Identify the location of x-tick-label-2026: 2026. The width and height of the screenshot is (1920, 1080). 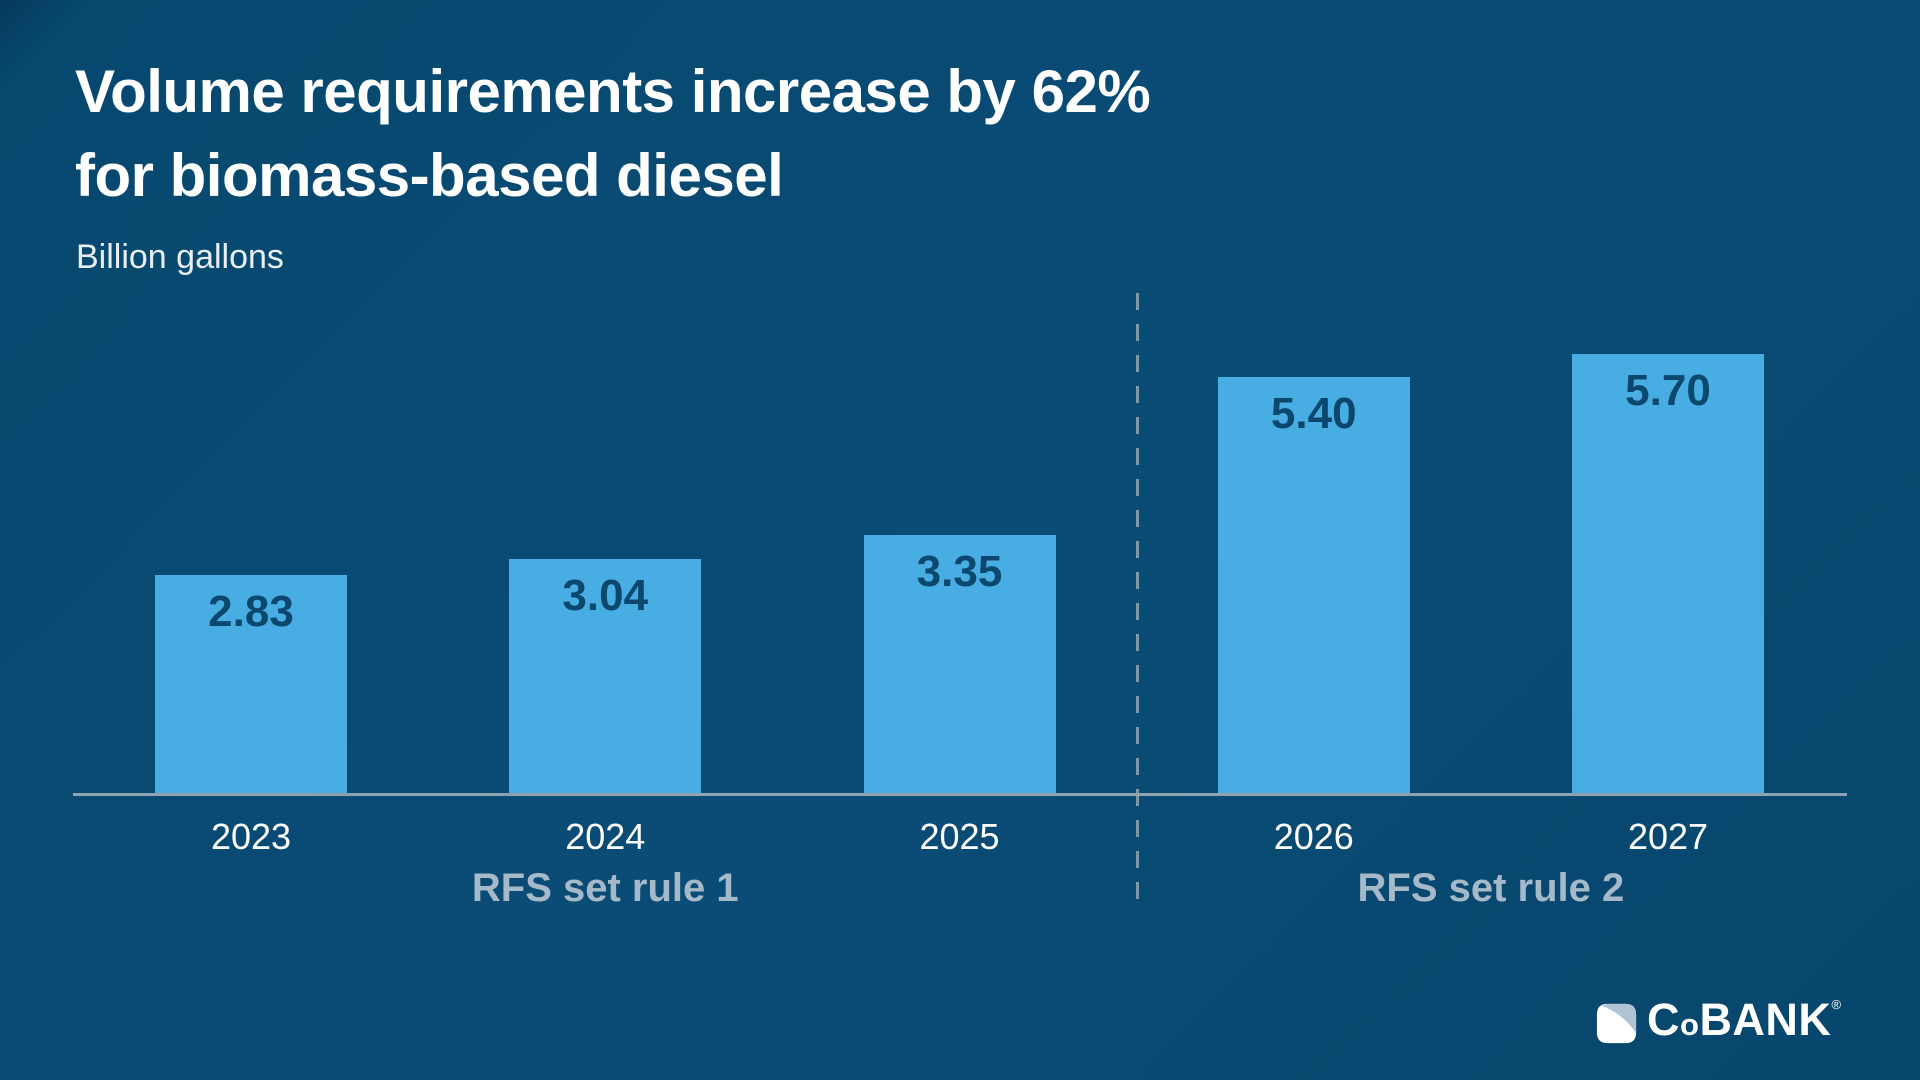
(1313, 836).